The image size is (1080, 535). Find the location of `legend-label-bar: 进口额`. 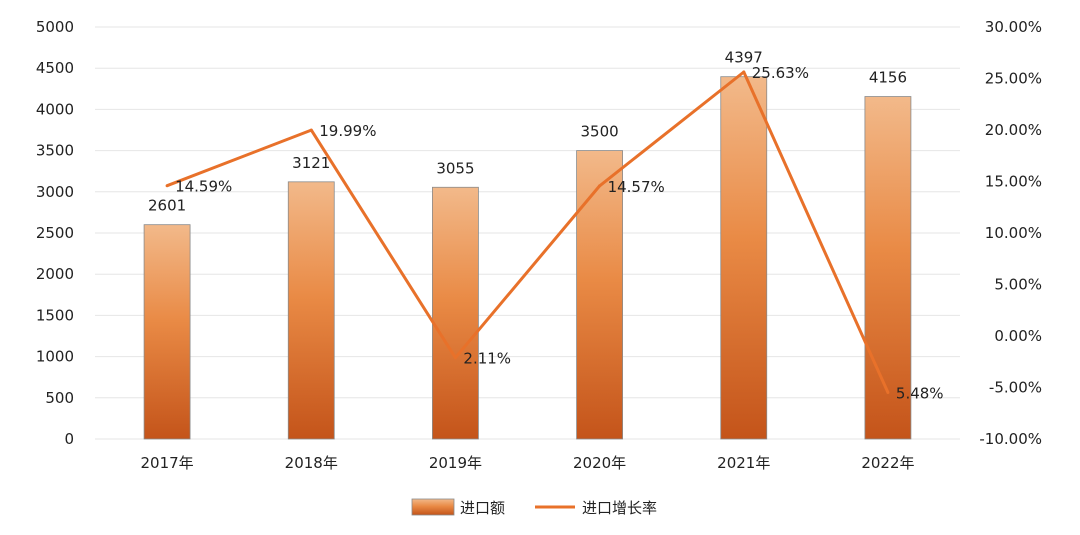

legend-label-bar: 进口额 is located at coordinates (482, 508).